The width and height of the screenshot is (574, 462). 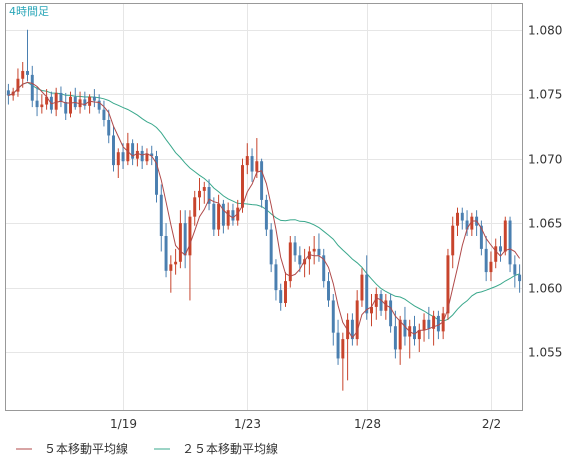 I want to click on y-tick-label: 1.075, so click(x=545, y=95).